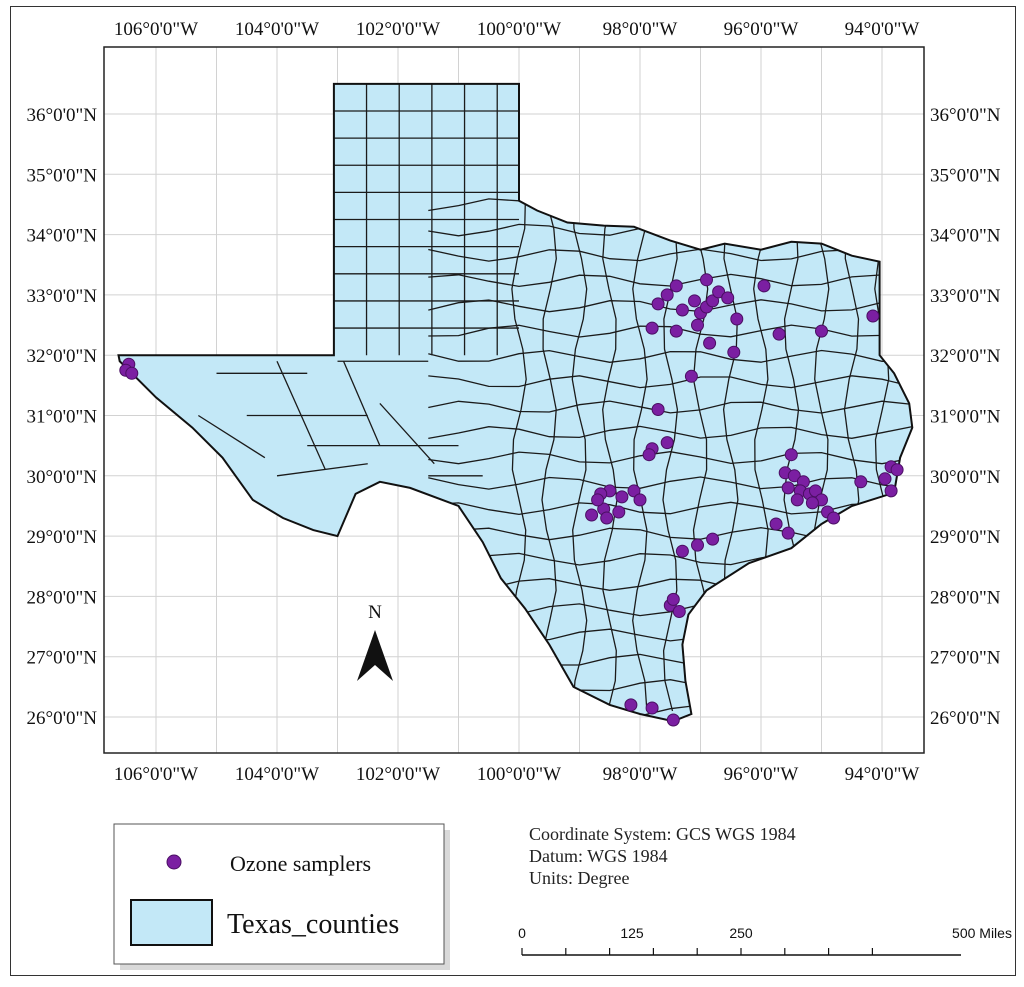 The image size is (1024, 987). I want to click on legend: Ozone samplers Texas_counties, so click(281, 896).